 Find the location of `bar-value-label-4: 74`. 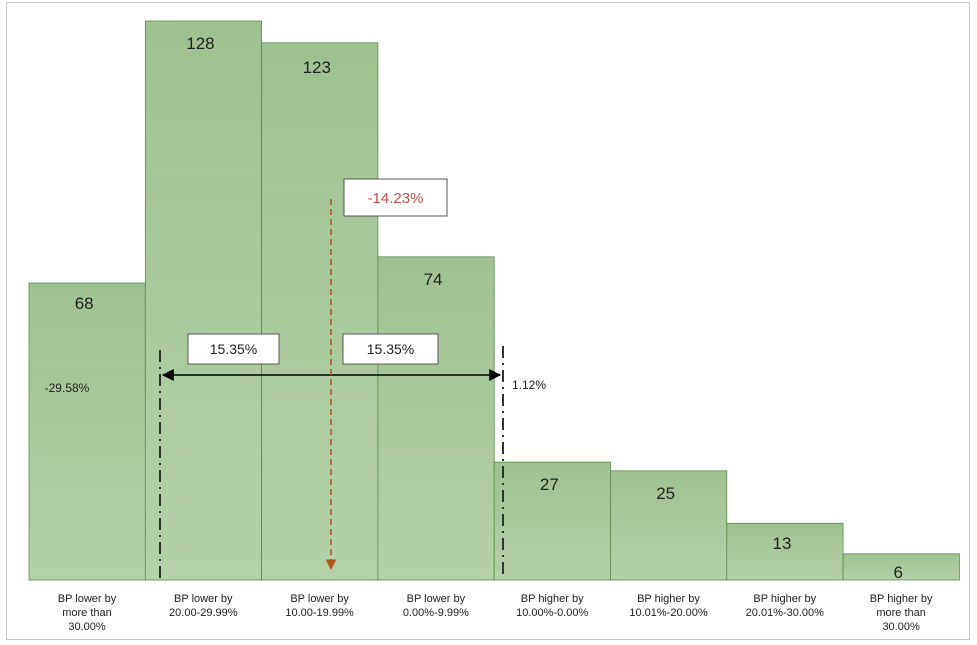

bar-value-label-4: 74 is located at coordinates (433, 279).